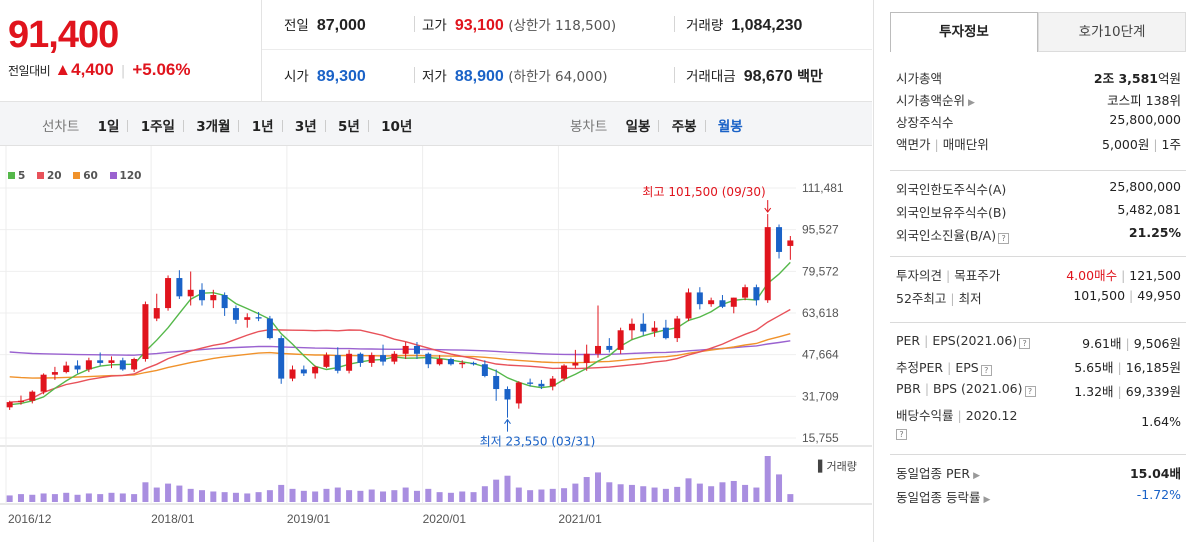 The width and height of the screenshot is (1192, 542). Describe the element at coordinates (820, 230) in the screenshot. I see `y-tick-label: 95,527` at that location.